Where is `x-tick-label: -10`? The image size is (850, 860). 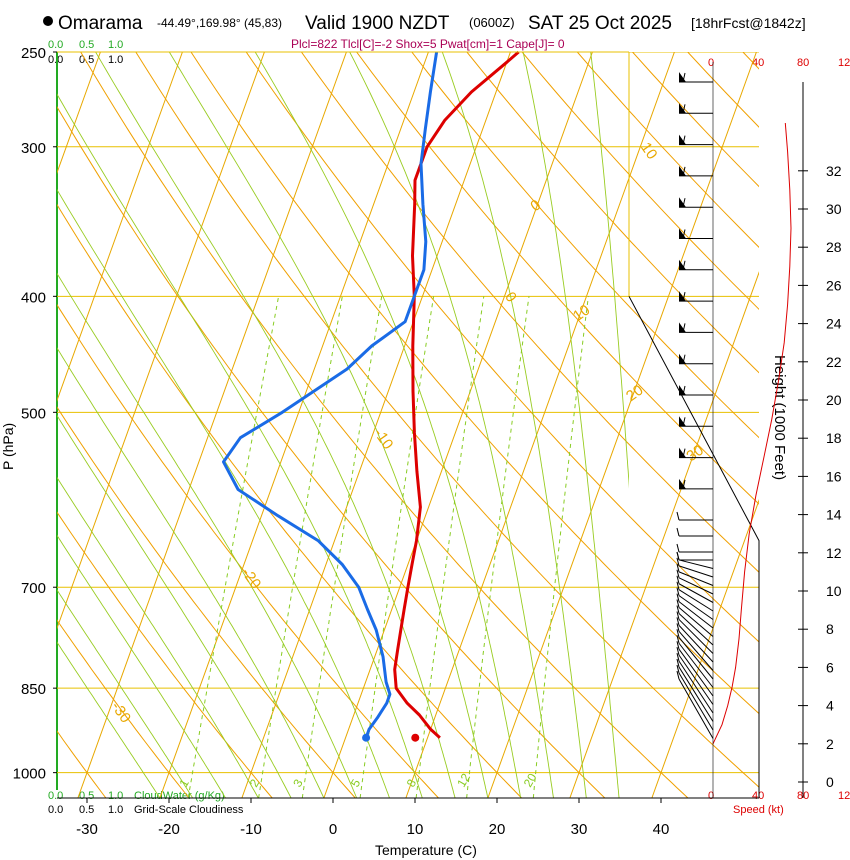 x-tick-label: -10 is located at coordinates (251, 829).